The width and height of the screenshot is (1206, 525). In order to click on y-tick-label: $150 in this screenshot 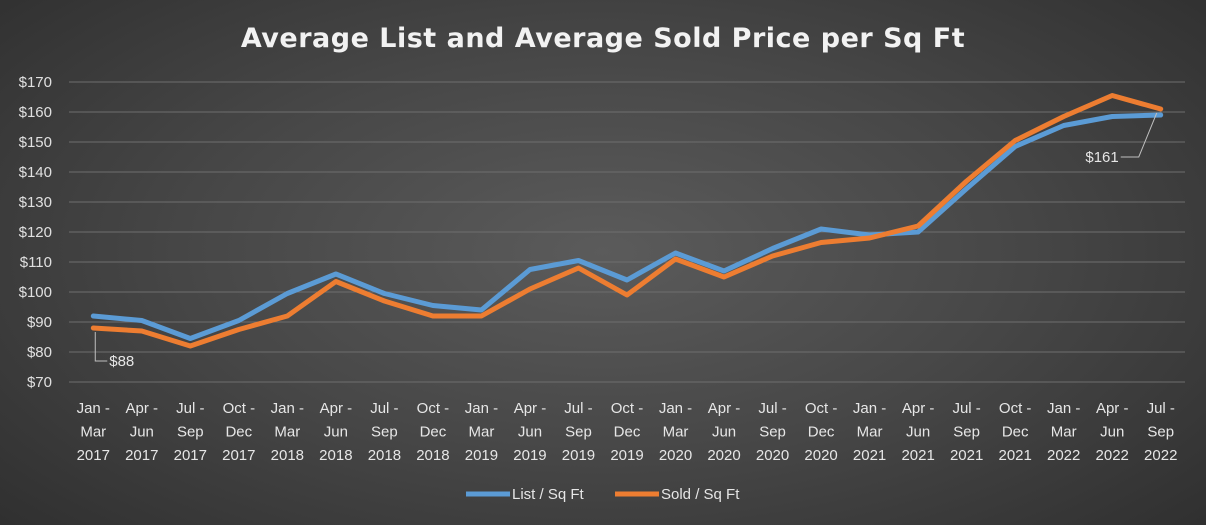, I will do `click(35, 142)`.